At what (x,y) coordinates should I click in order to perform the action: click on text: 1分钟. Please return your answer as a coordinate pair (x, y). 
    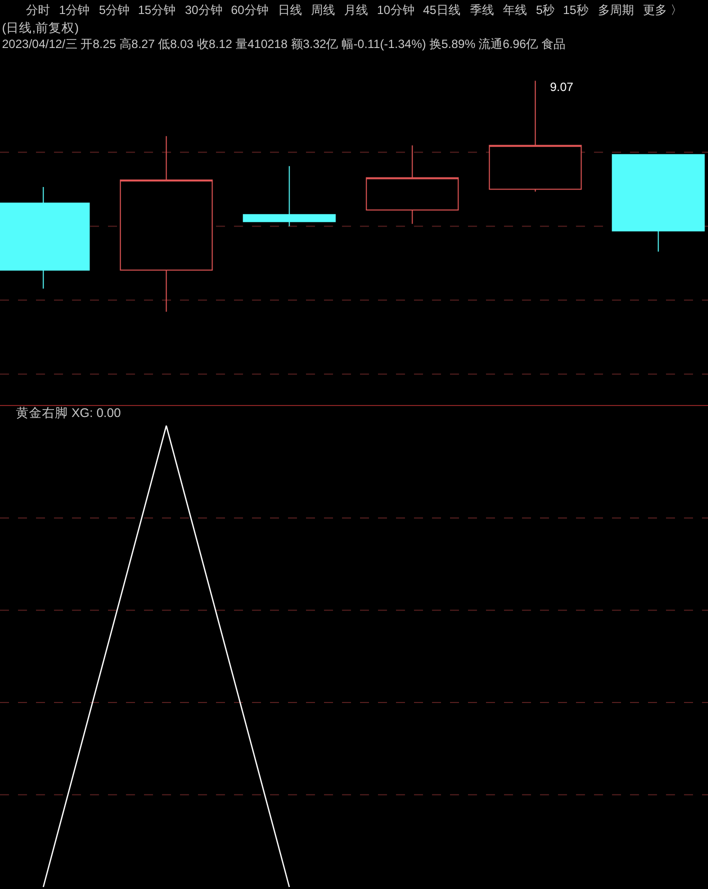
    Looking at the image, I should click on (74, 10).